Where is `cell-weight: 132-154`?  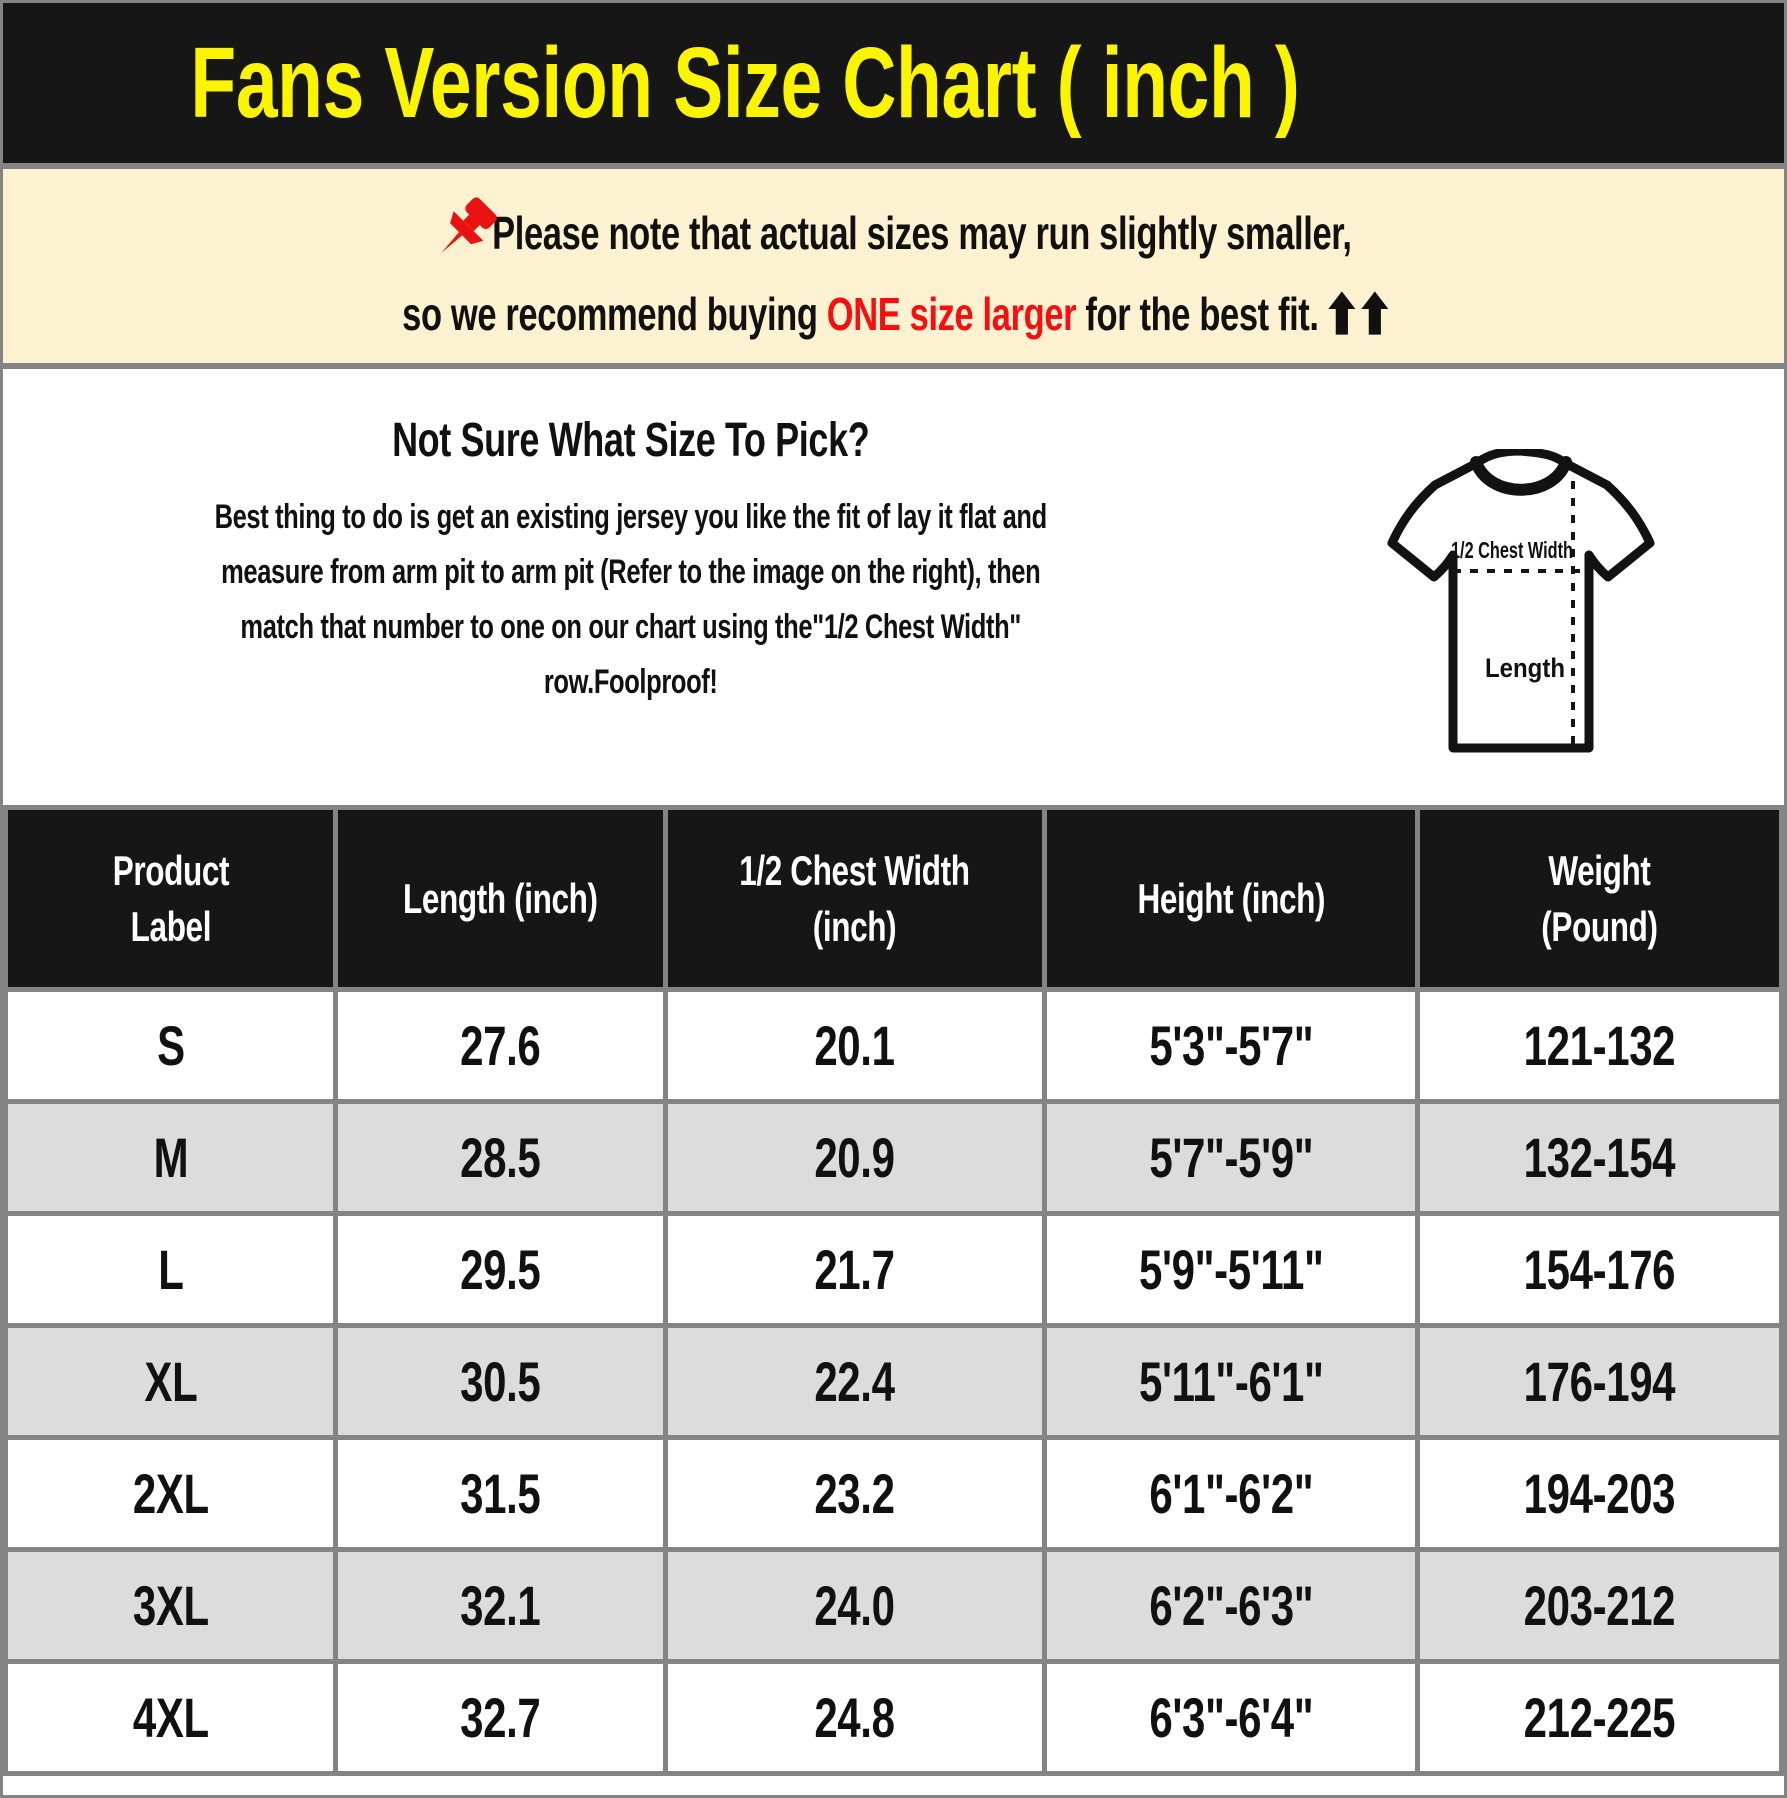
cell-weight: 132-154 is located at coordinates (1599, 1157).